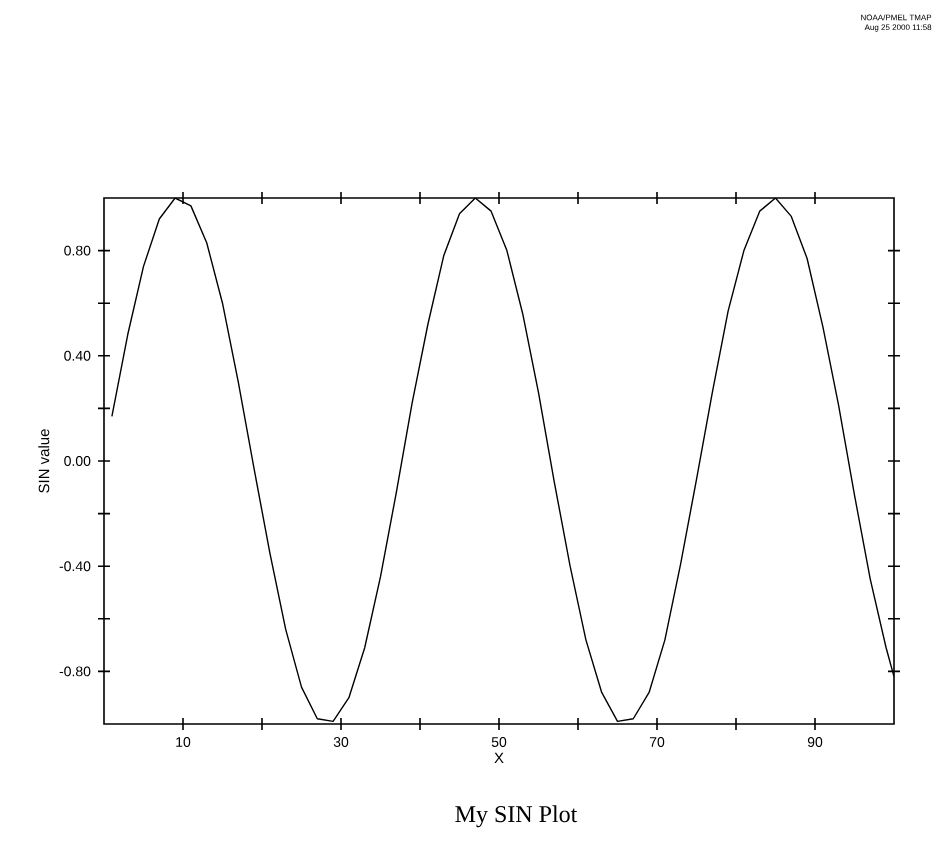 The image size is (938, 842). Describe the element at coordinates (516, 816) in the screenshot. I see `text: My SIN Plot` at that location.